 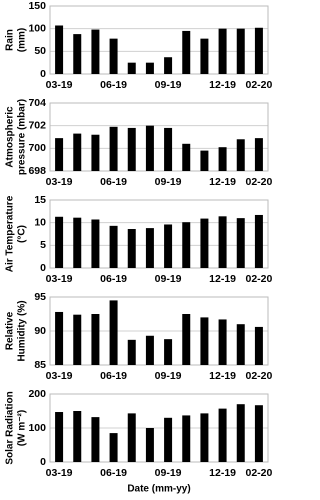 I want to click on x-axis-label: Date (mm-yy), so click(x=158, y=489).